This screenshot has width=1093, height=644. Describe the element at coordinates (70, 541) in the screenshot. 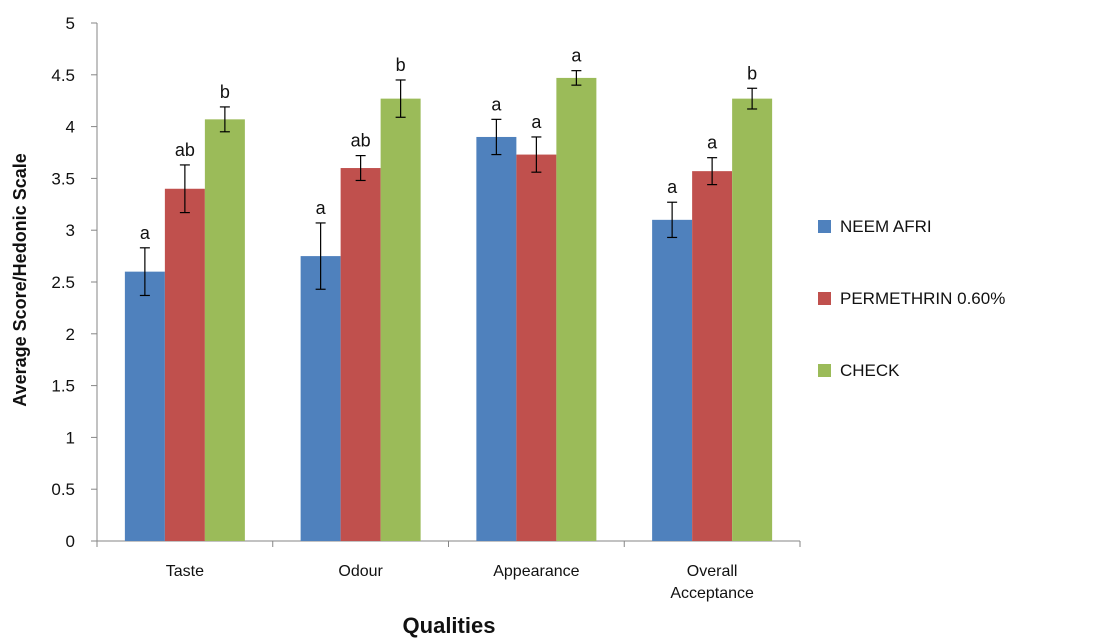

I see `y-tick-label: 0` at that location.